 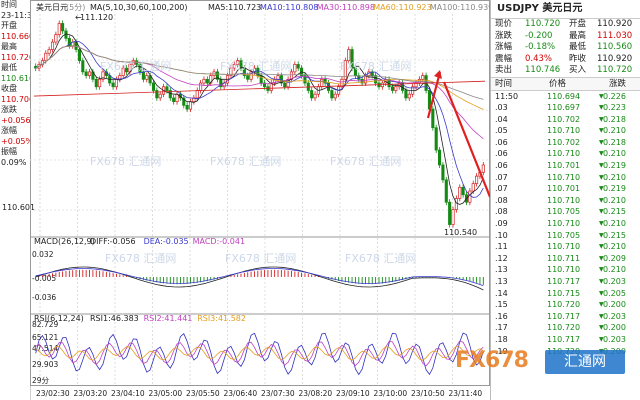 I want to click on tick-header-time: 时间, so click(x=504, y=83).